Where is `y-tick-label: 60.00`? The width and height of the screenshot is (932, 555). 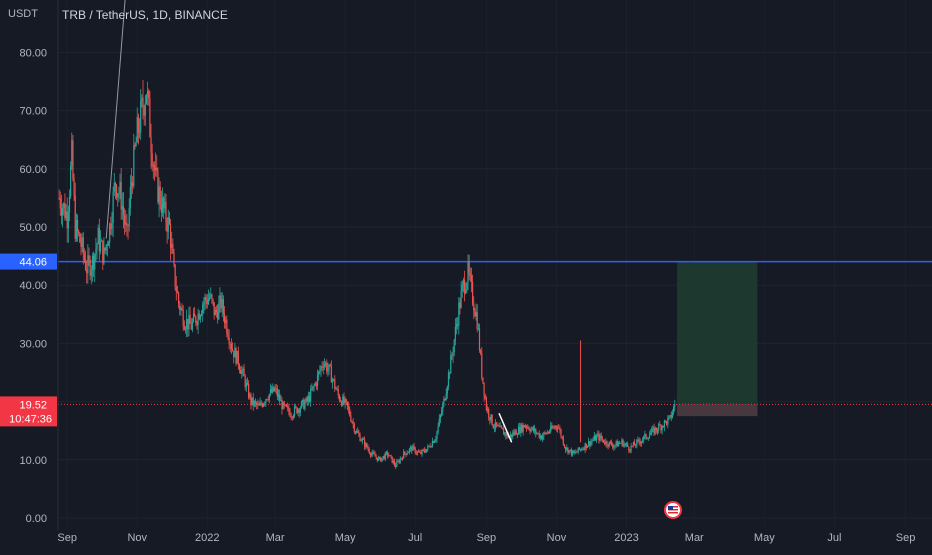
y-tick-label: 60.00 is located at coordinates (33, 170).